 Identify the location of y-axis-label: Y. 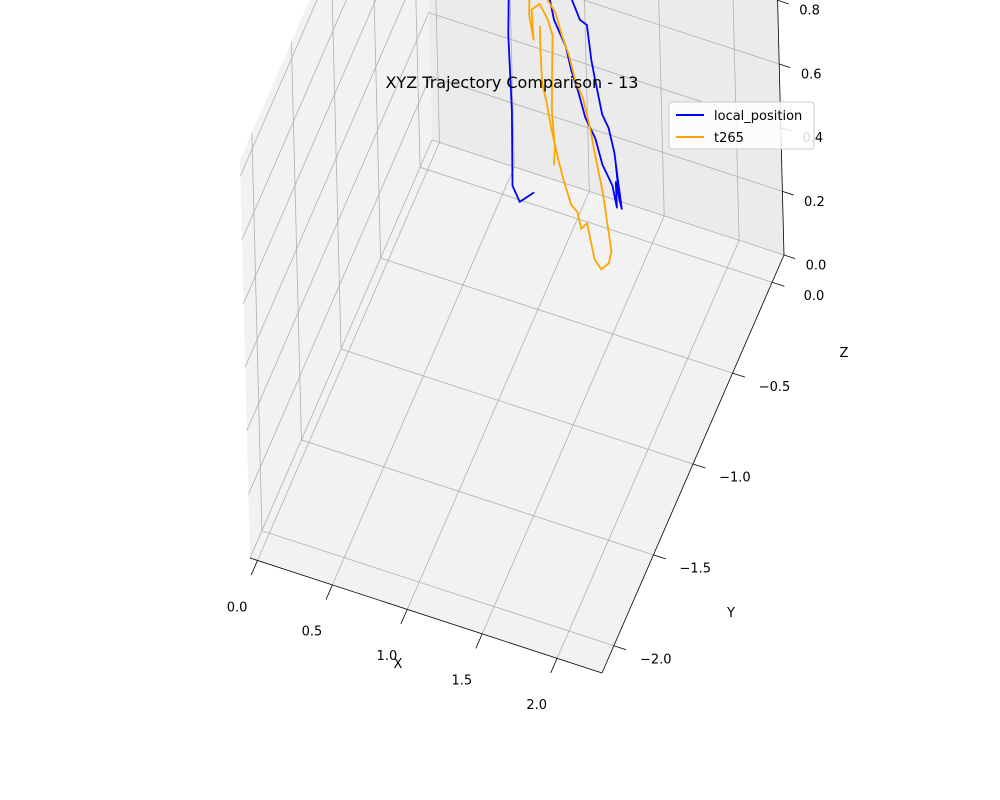
(730, 613).